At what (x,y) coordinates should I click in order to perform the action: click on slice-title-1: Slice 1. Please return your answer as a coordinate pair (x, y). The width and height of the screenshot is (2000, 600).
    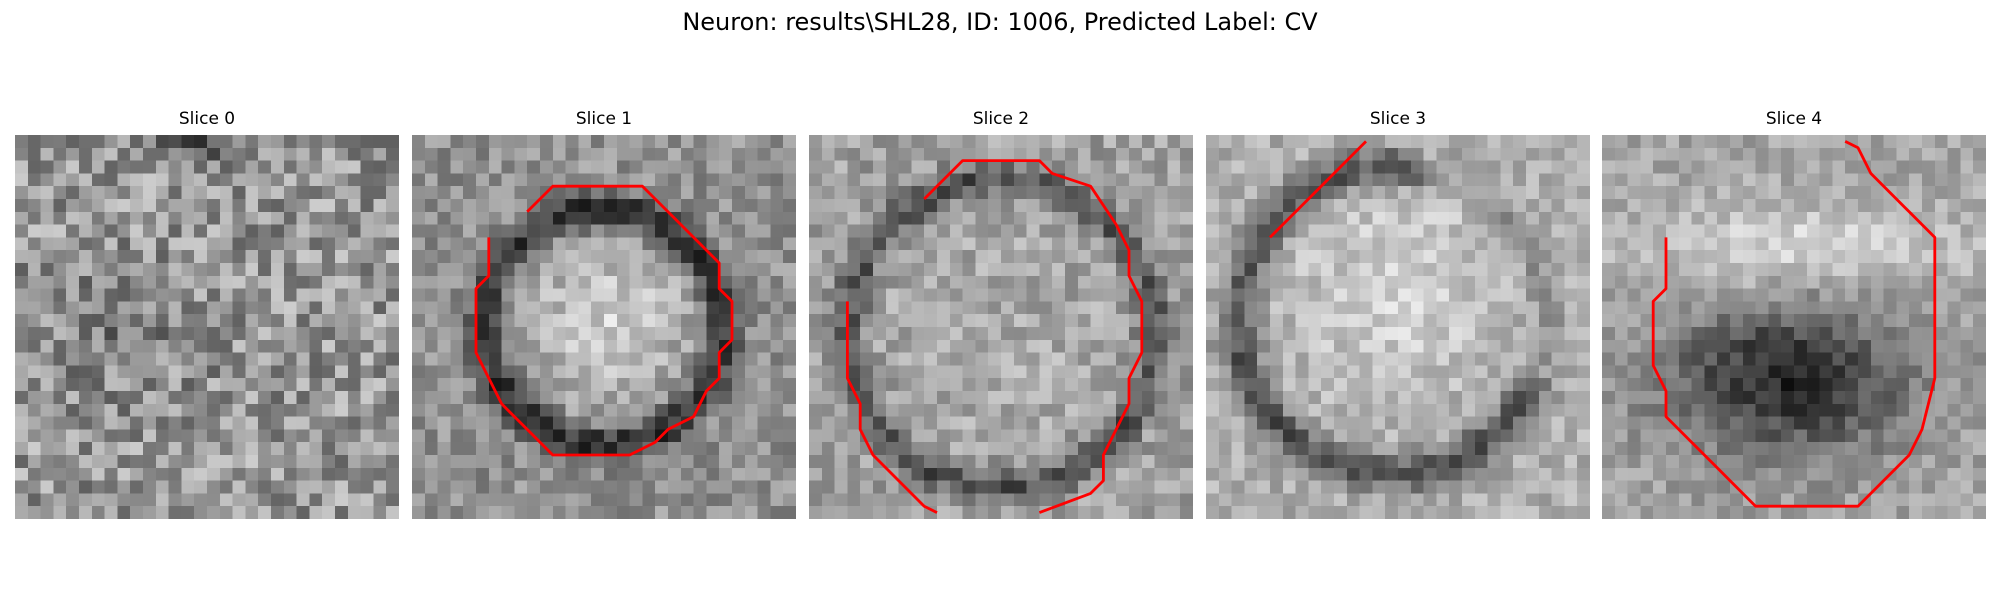
    Looking at the image, I should click on (604, 119).